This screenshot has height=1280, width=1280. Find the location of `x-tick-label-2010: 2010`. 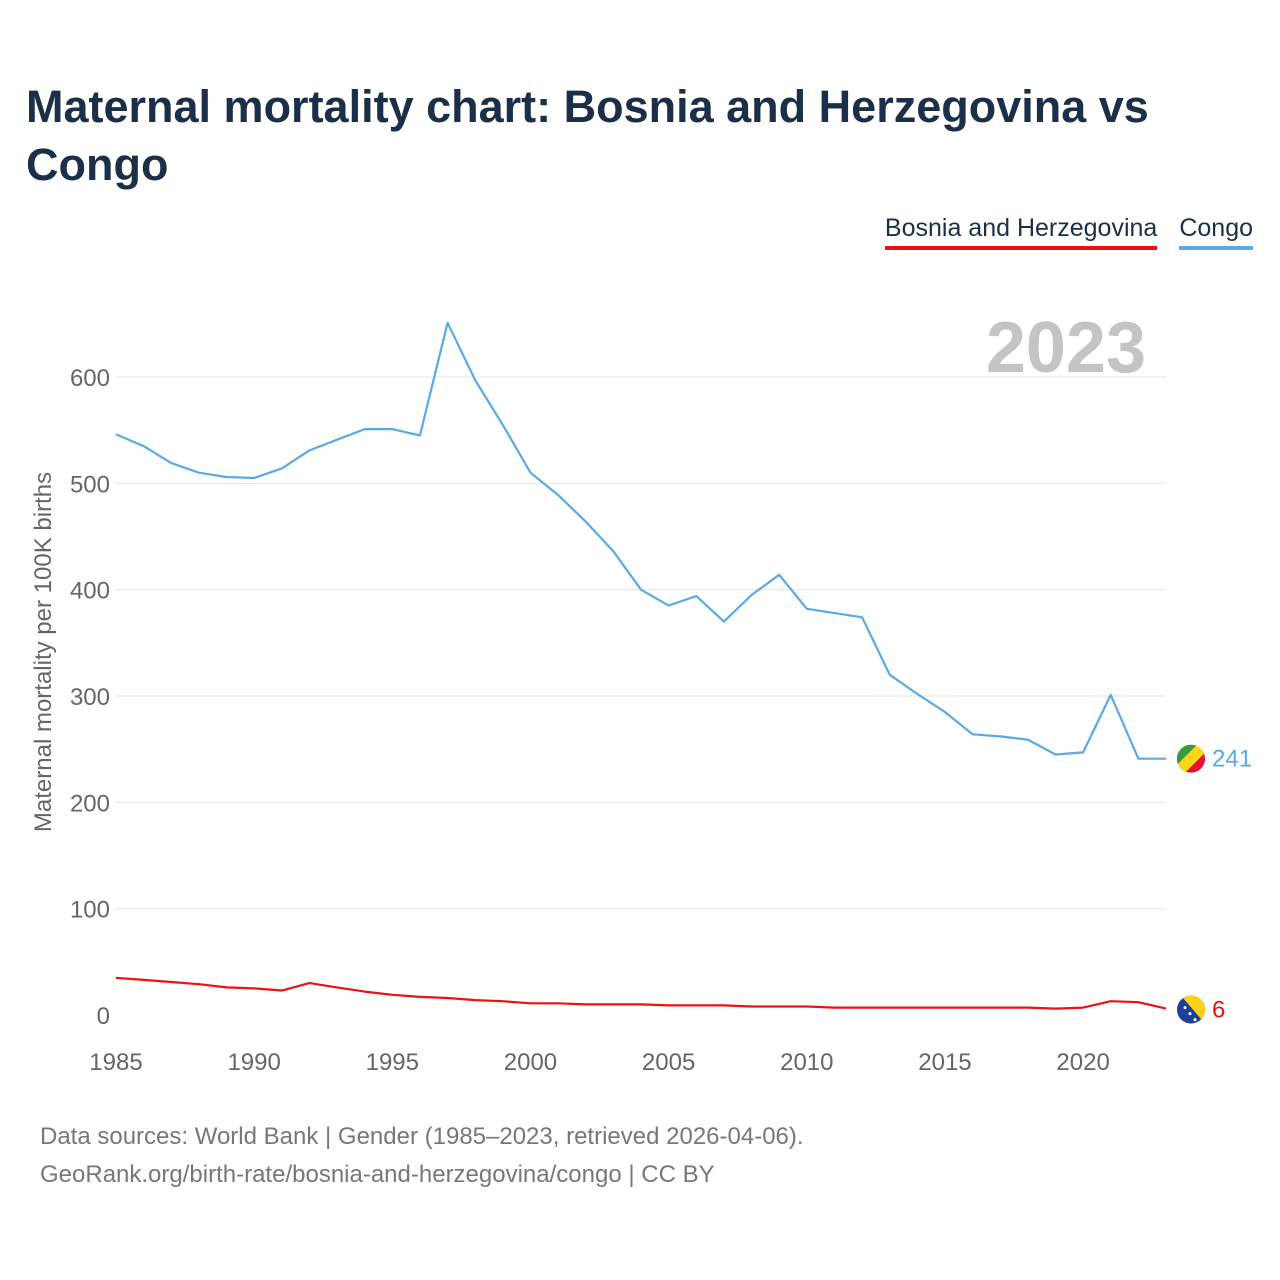

x-tick-label-2010: 2010 is located at coordinates (806, 1062).